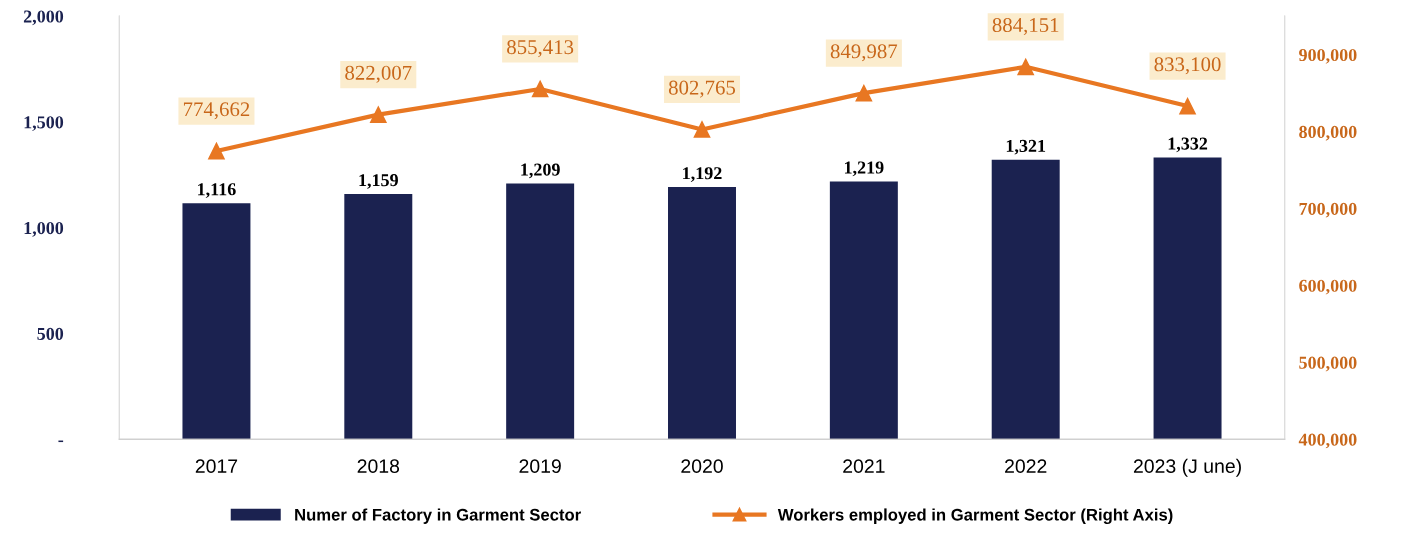  I want to click on data-label: 1,209, so click(540, 171).